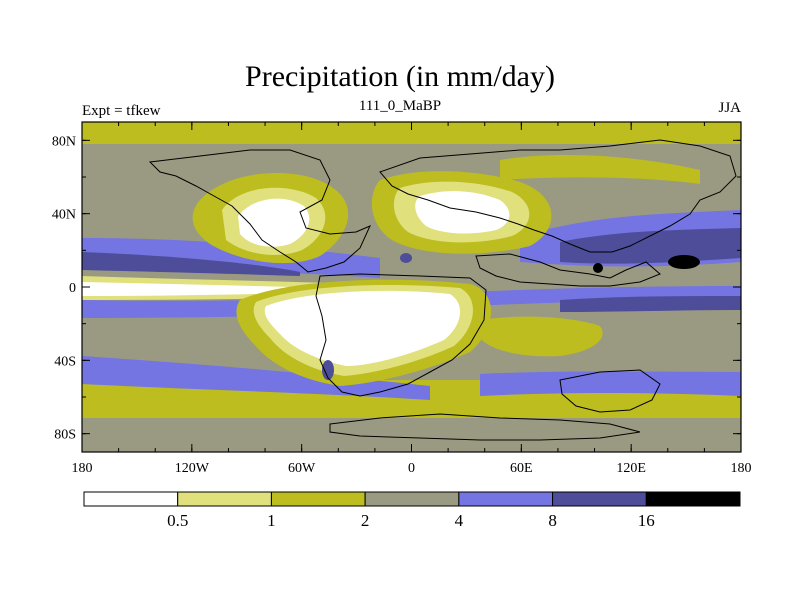 The image size is (800, 600). What do you see at coordinates (631, 468) in the screenshot?
I see `x-tick-label: 120E` at bounding box center [631, 468].